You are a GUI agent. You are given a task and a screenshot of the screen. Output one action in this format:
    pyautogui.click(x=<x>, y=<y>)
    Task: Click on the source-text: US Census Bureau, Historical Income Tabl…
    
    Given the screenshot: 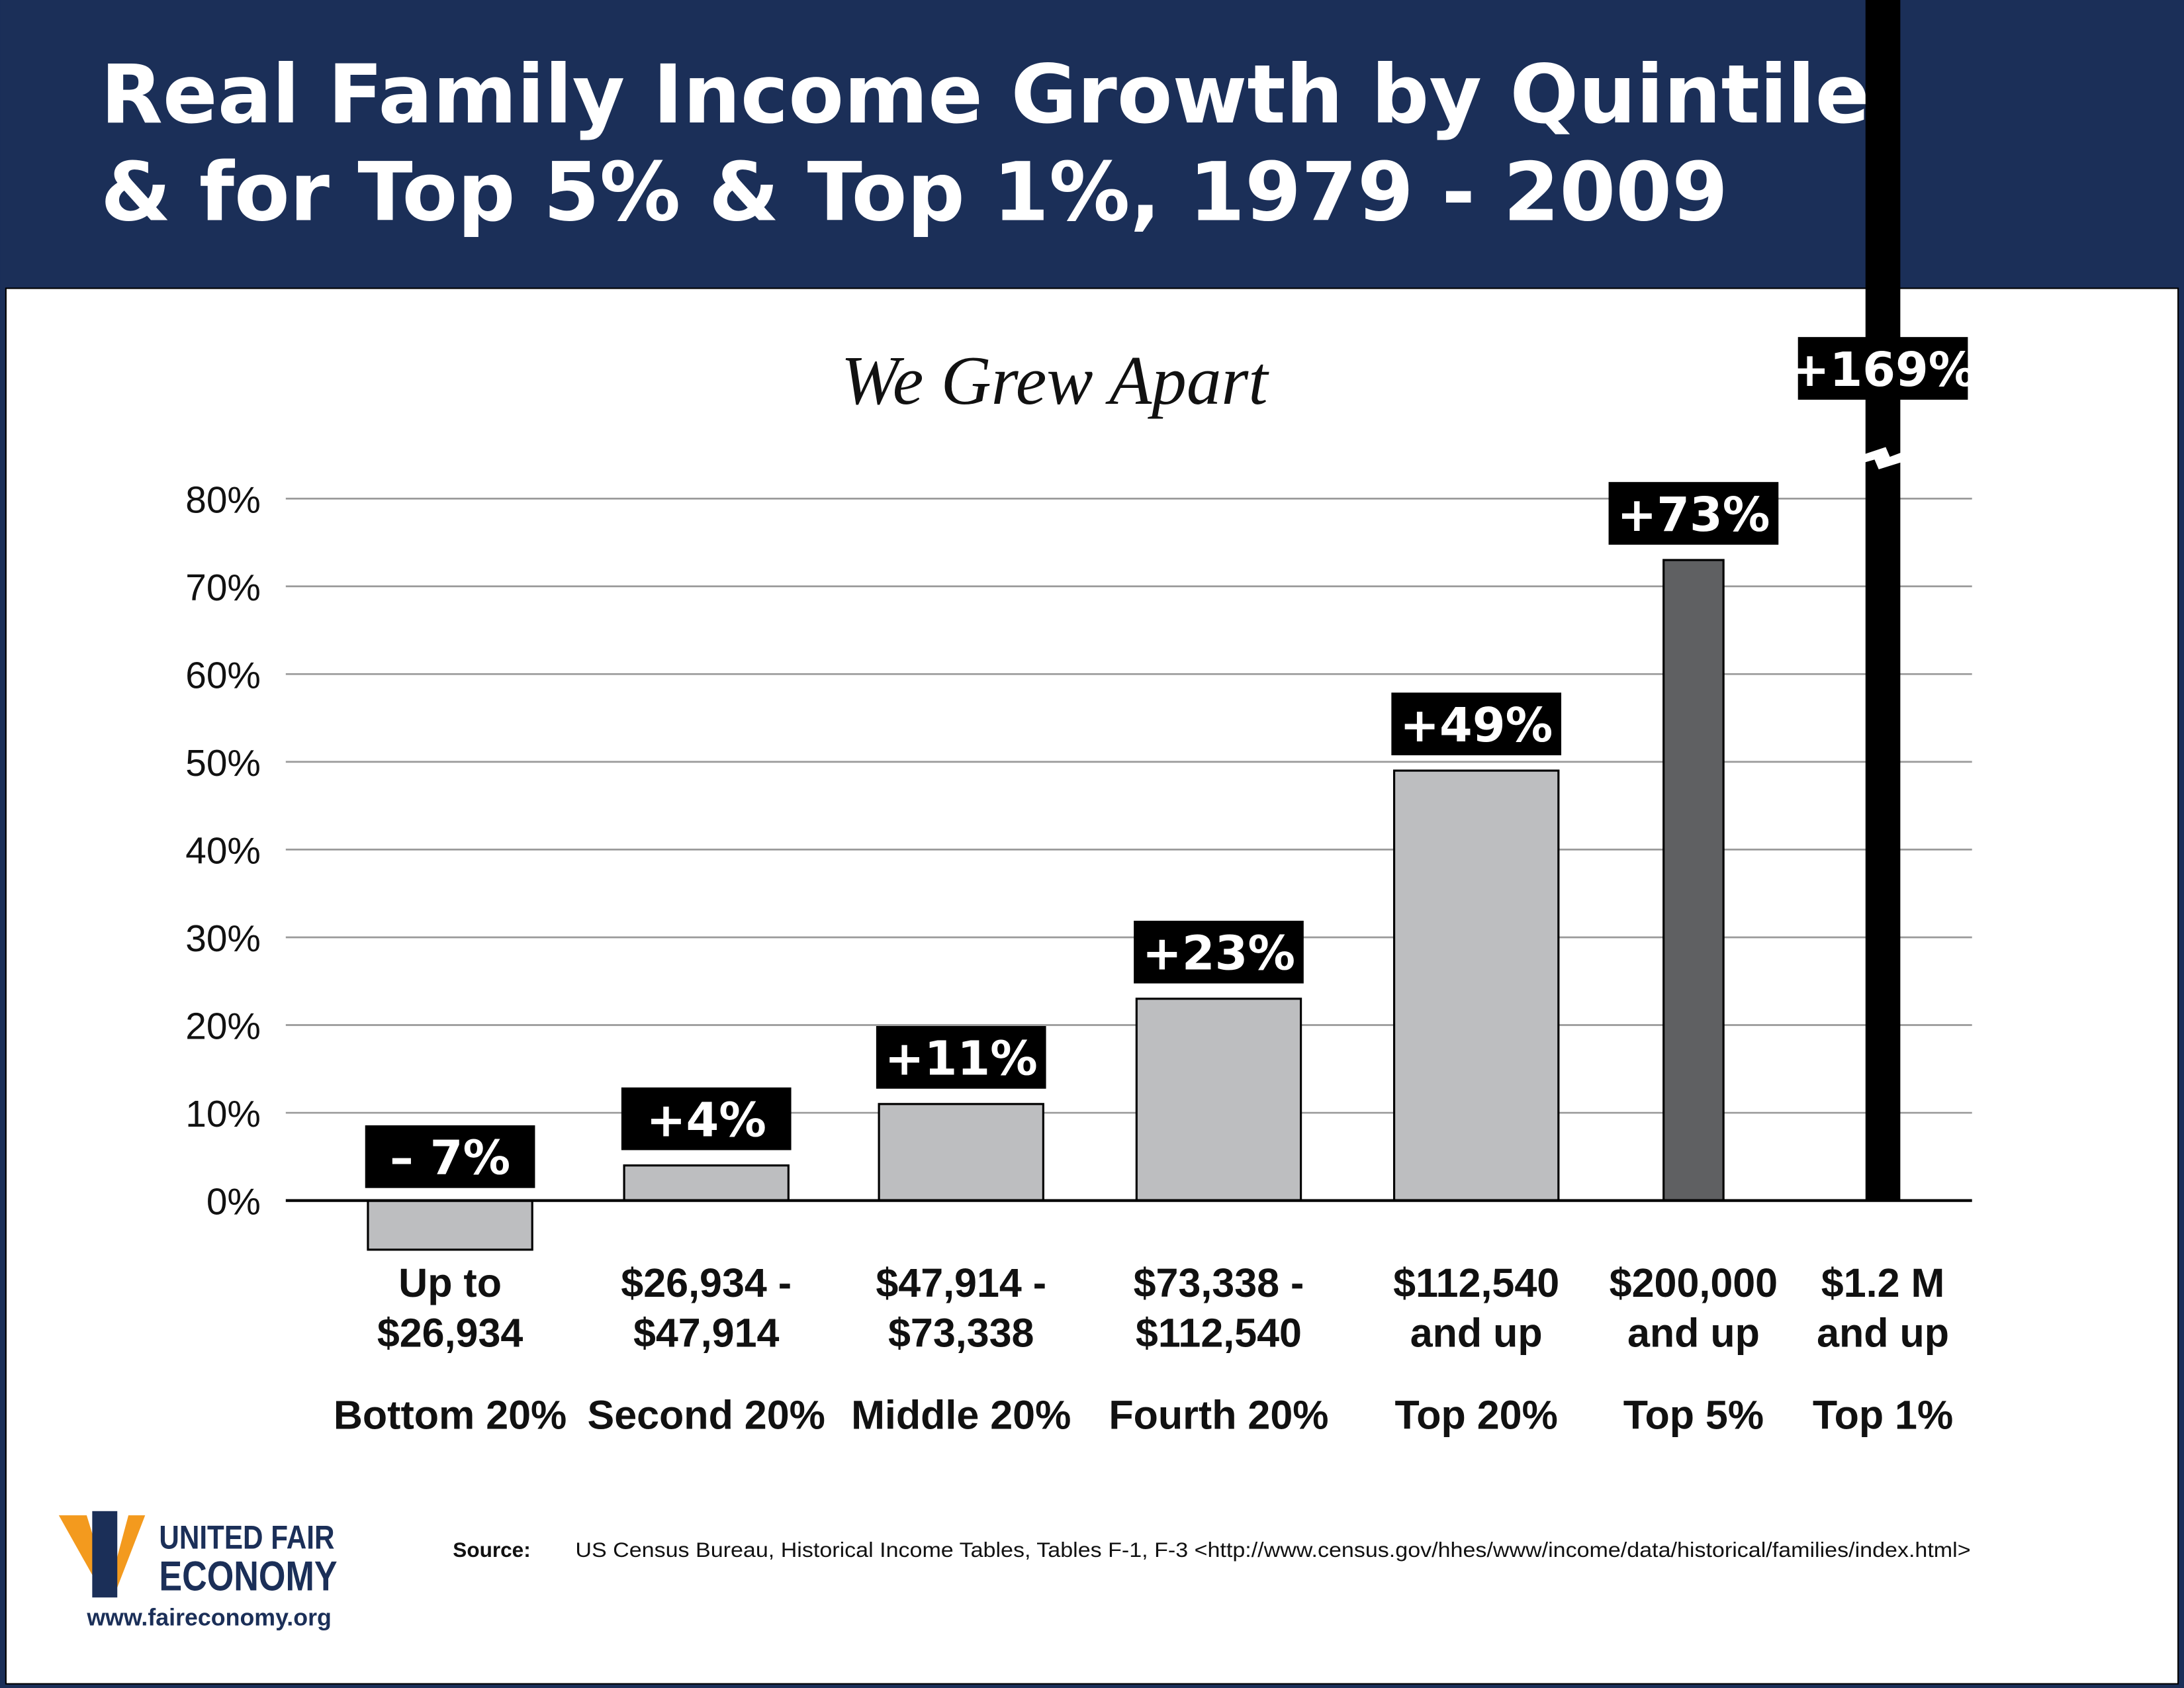 What is the action you would take?
    pyautogui.click(x=1272, y=1550)
    